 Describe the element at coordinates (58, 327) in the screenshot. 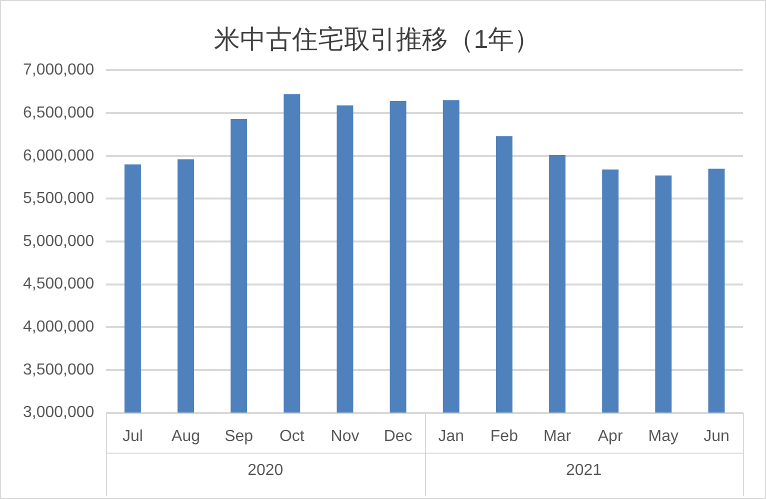

I see `y-tick-label: 4,000,000` at that location.